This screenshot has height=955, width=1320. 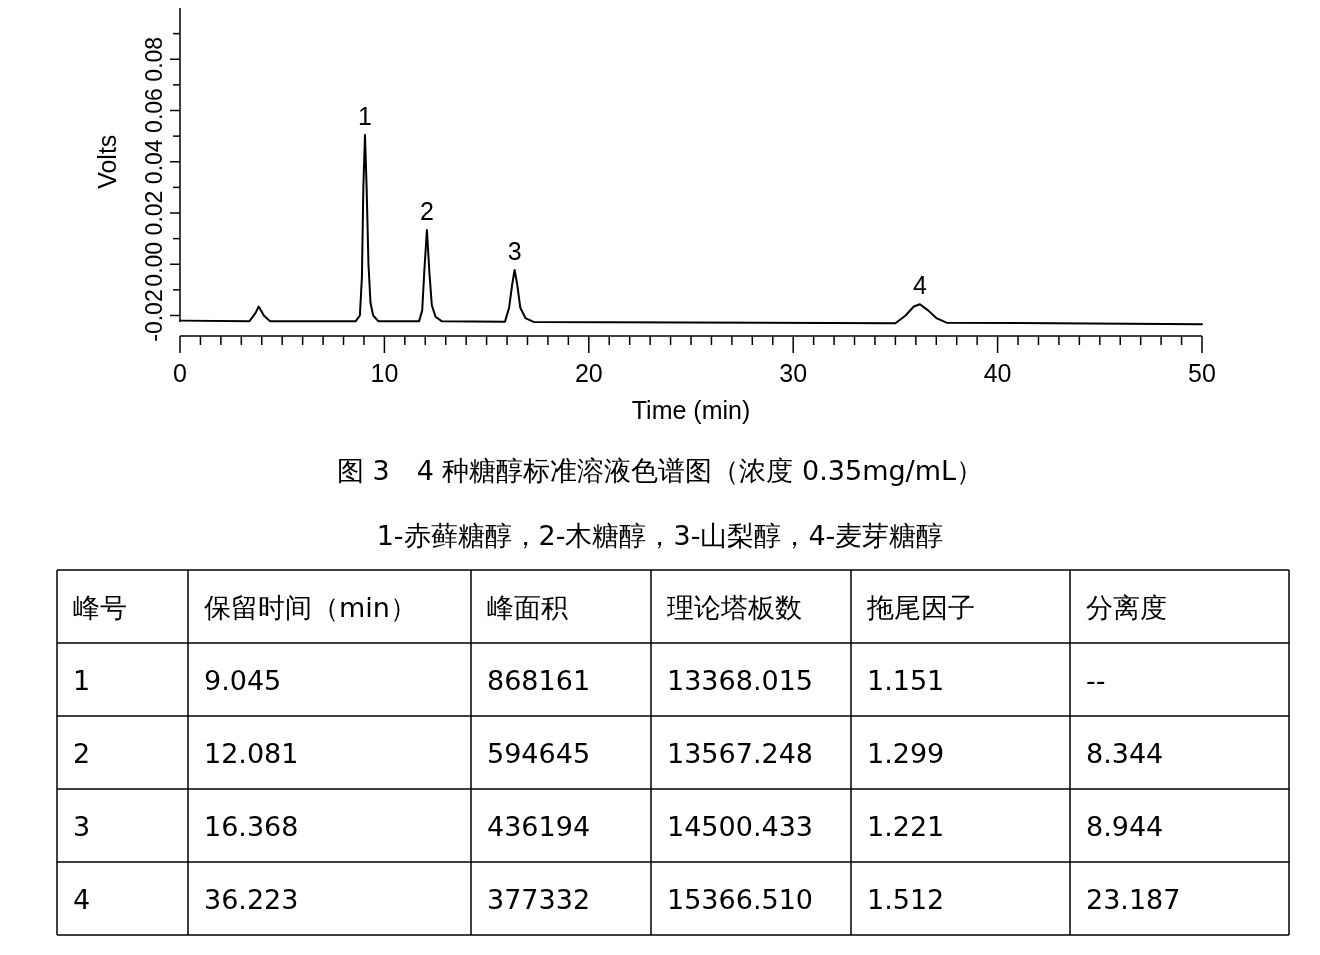 I want to click on text: 3, so click(x=82, y=826).